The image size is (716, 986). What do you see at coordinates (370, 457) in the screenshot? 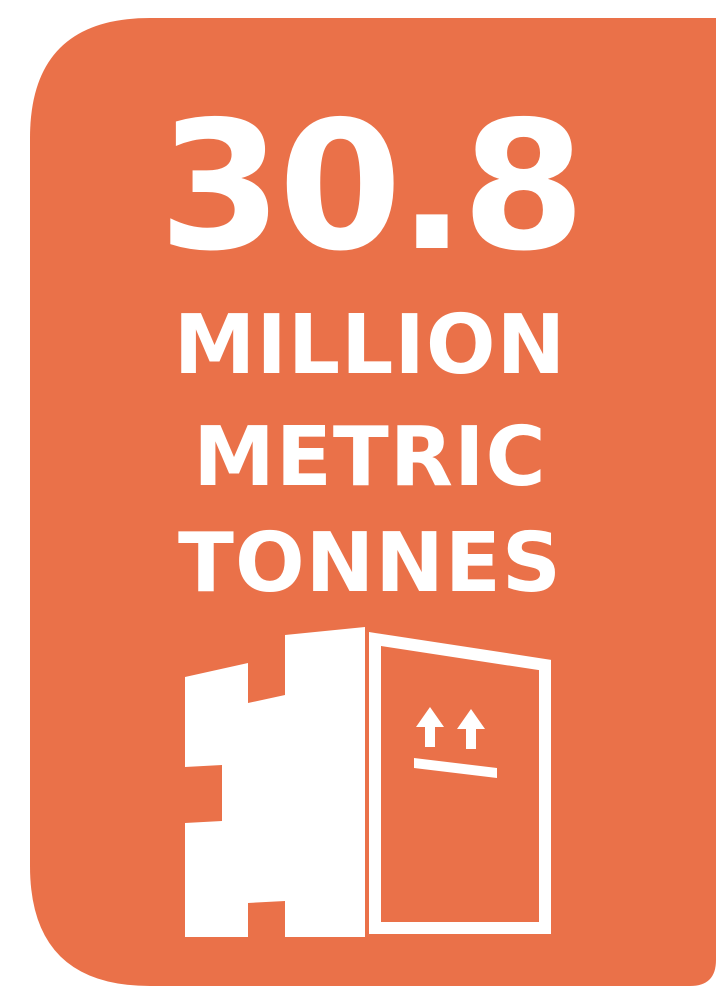
I see `stat-unit-line-2: METRIC` at bounding box center [370, 457].